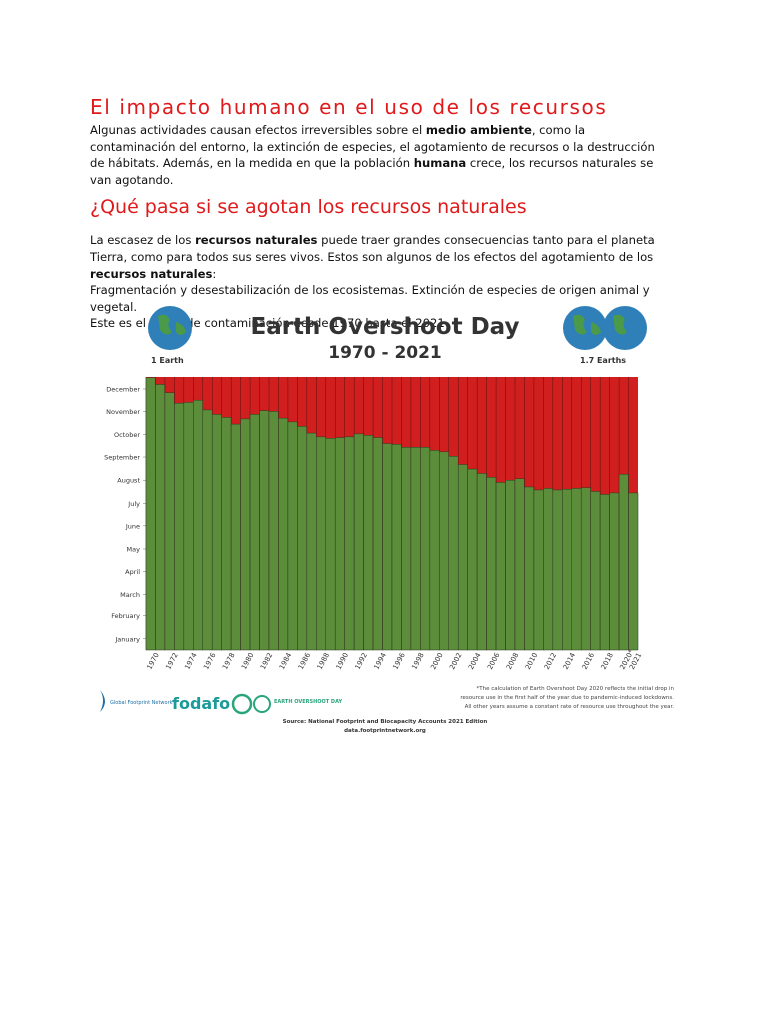 The image size is (768, 1024). Describe the element at coordinates (125, 616) in the screenshot. I see `y-tick-label: February` at that location.